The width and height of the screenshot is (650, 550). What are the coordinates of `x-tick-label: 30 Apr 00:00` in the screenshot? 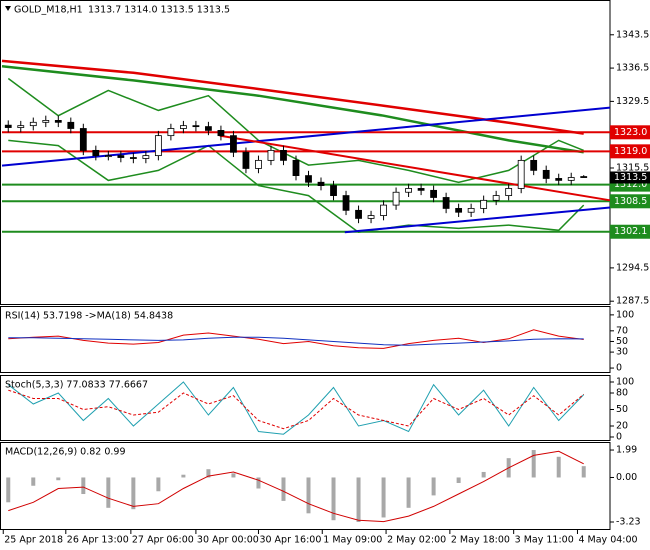 It's located at (228, 540).